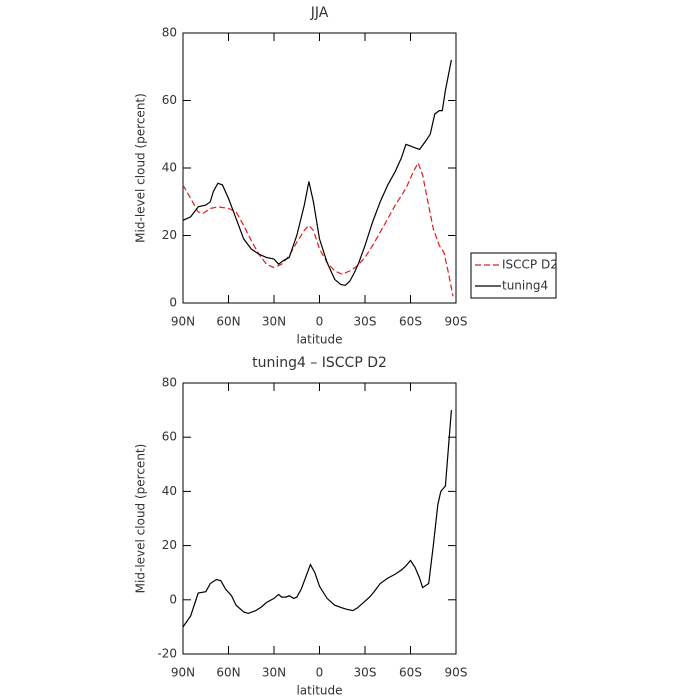  I want to click on chart-title: tuning4 – ISCCP D2, so click(319, 363).